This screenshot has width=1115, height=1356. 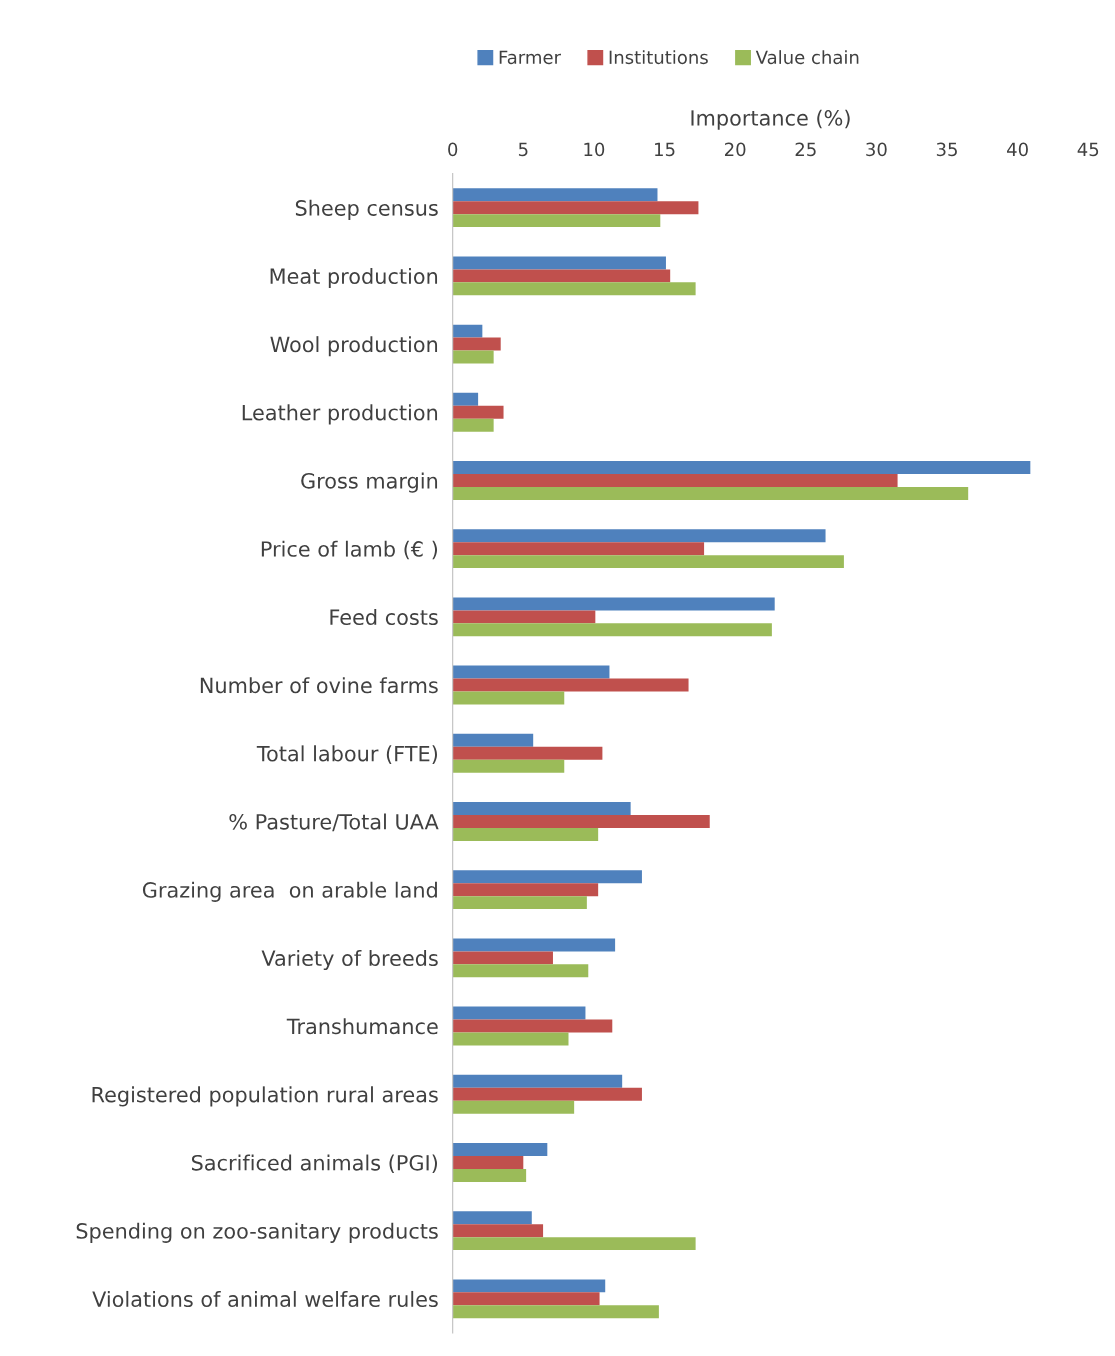 What do you see at coordinates (805, 149) in the screenshot?
I see `x-tick-label: 25` at bounding box center [805, 149].